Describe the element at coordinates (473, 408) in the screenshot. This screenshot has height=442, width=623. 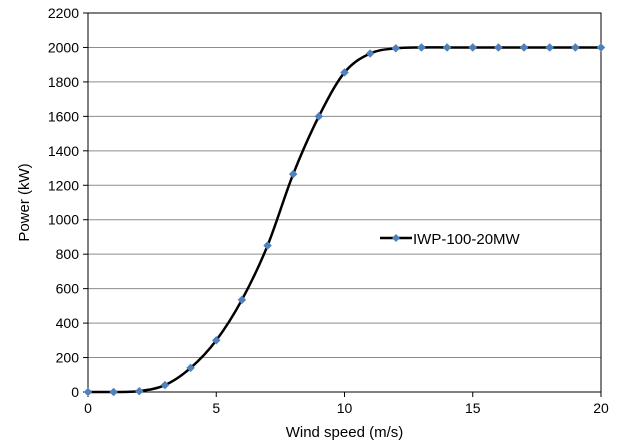
I see `x-tick-label: 15` at that location.